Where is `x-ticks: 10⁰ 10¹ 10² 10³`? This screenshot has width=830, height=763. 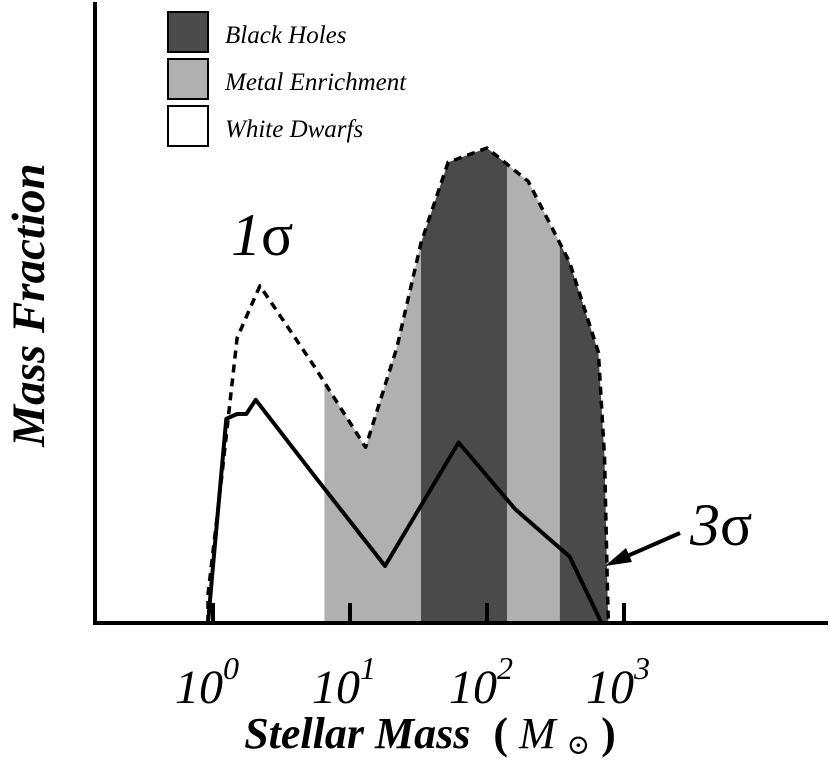
x-ticks: 10⁰ 10¹ 10² 10³ is located at coordinates (412, 658).